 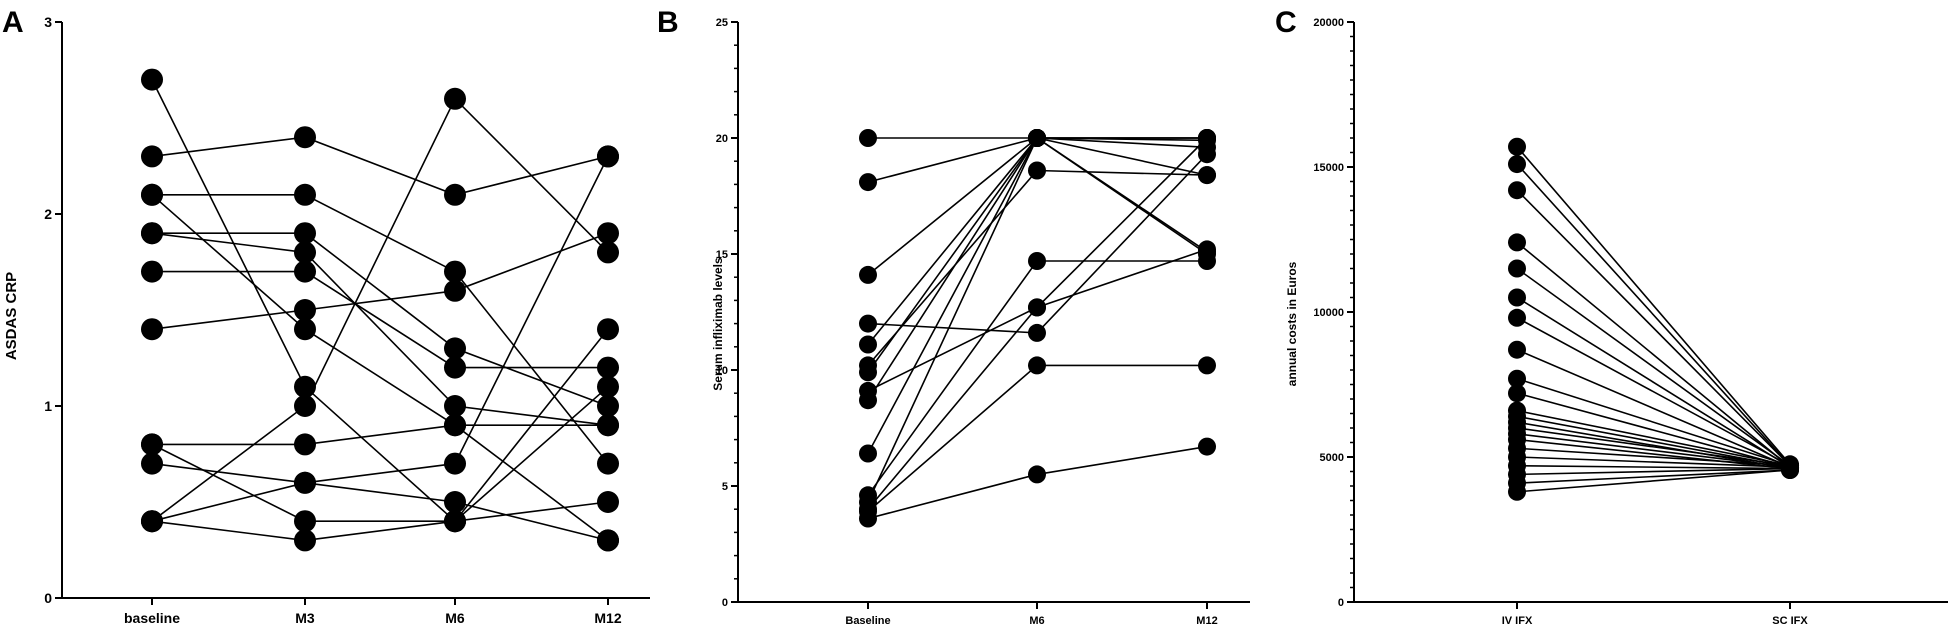 What do you see at coordinates (11, 316) in the screenshot?
I see `y-axis-title: ASDAS CRP` at bounding box center [11, 316].